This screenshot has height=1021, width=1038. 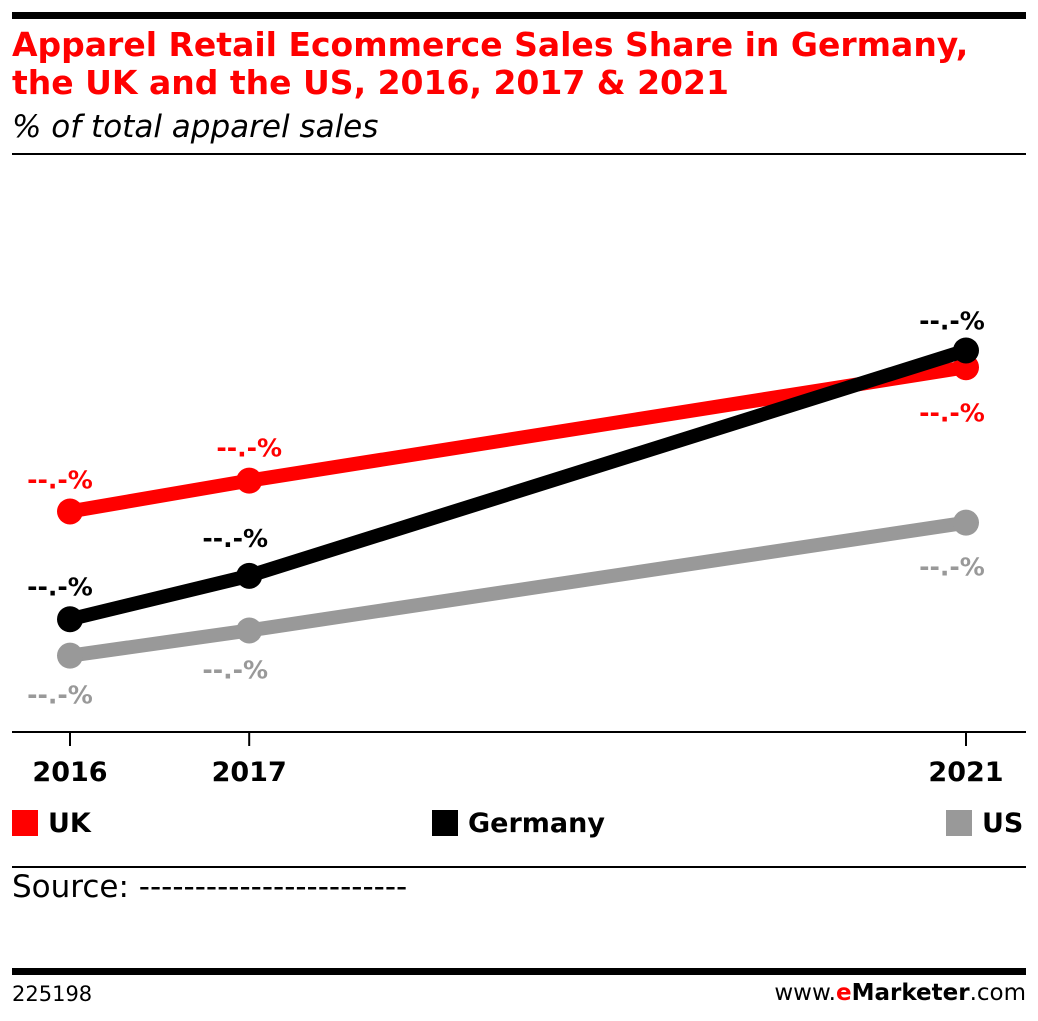 I want to click on x-tick-label-2016: 2016, so click(x=69, y=772).